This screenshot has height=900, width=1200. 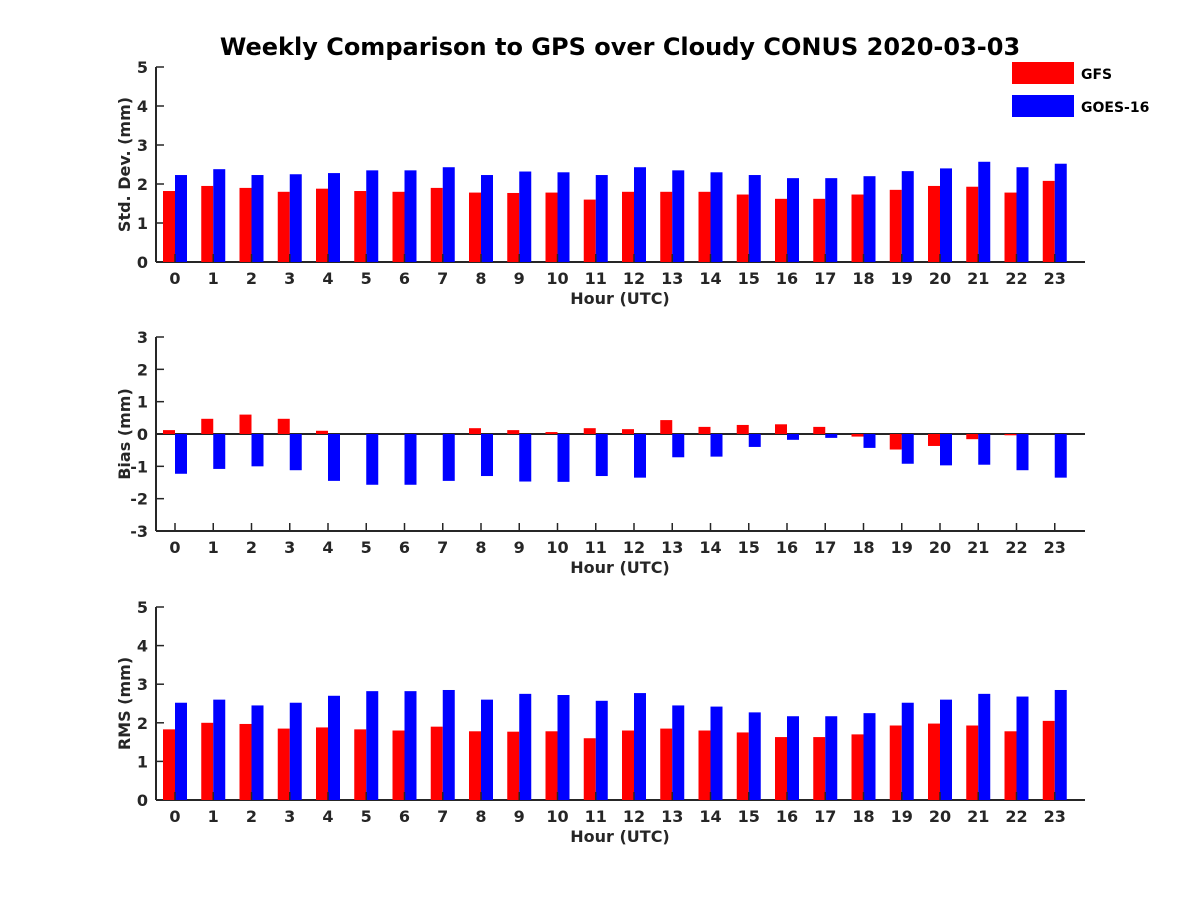 What do you see at coordinates (978, 547) in the screenshot?
I see `bias-x-tick-label: 21` at bounding box center [978, 547].